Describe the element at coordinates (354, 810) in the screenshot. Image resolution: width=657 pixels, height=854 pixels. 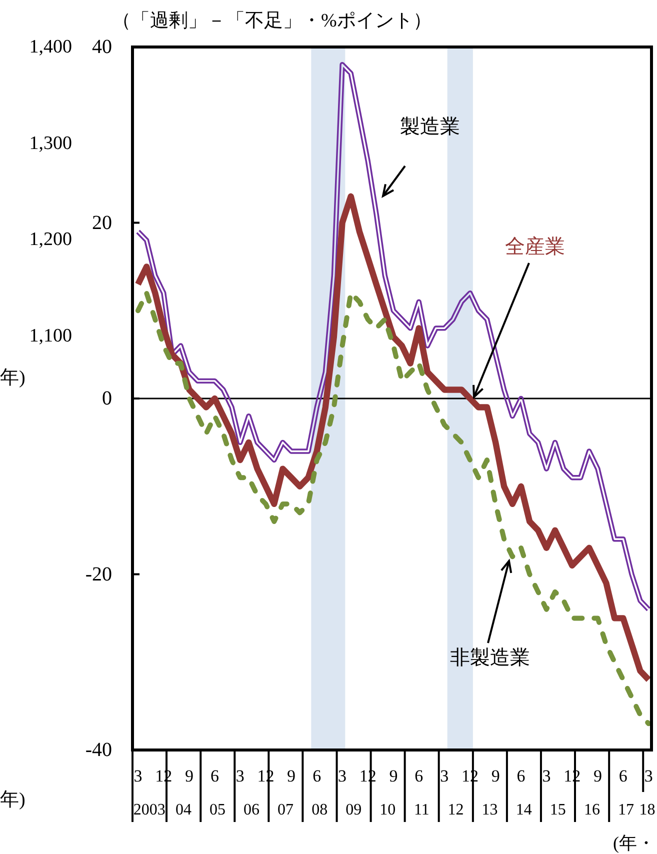
I see `x2-tick-label: 09` at that location.